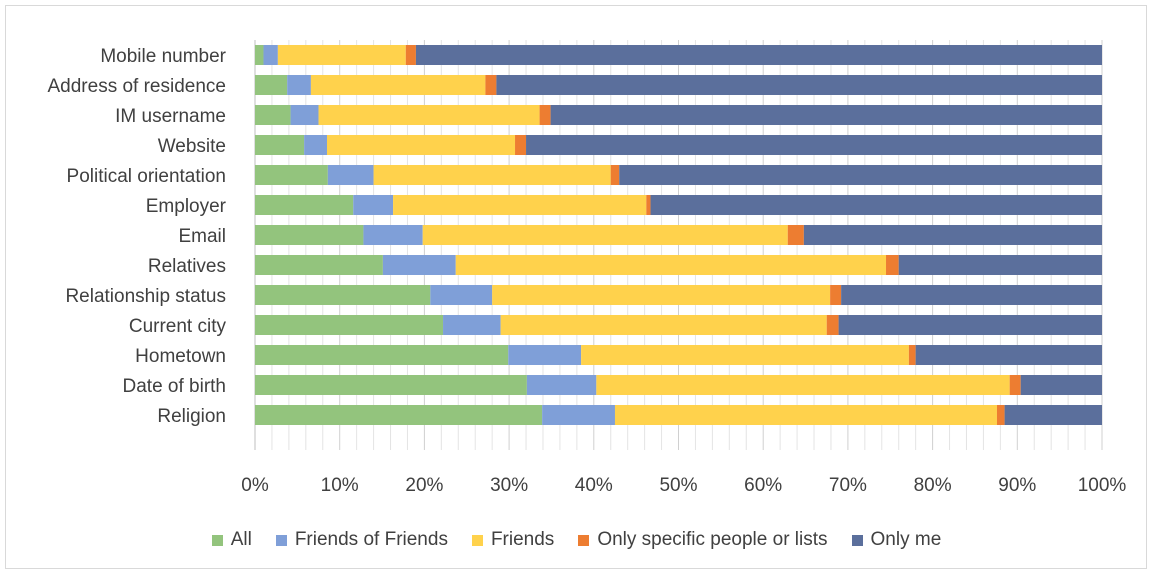 The width and height of the screenshot is (1153, 574). I want to click on legend-label: Friends of Friends, so click(371, 539).